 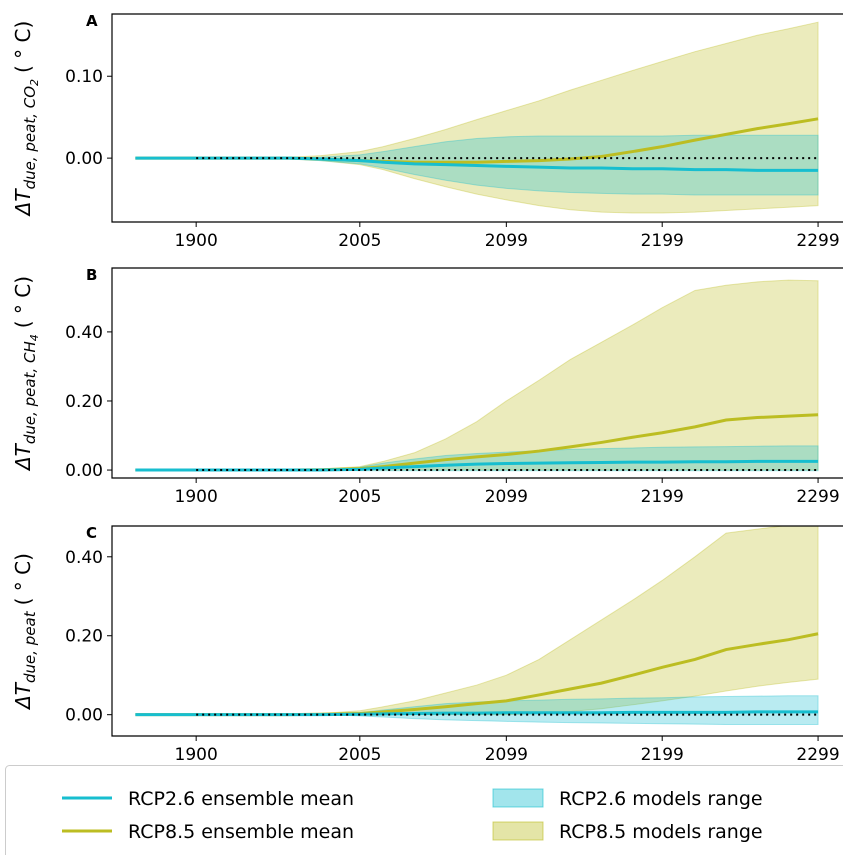 I want to click on y-axis-label: ΔTdue, peat, CO2 ( ° C), so click(x=26, y=119).